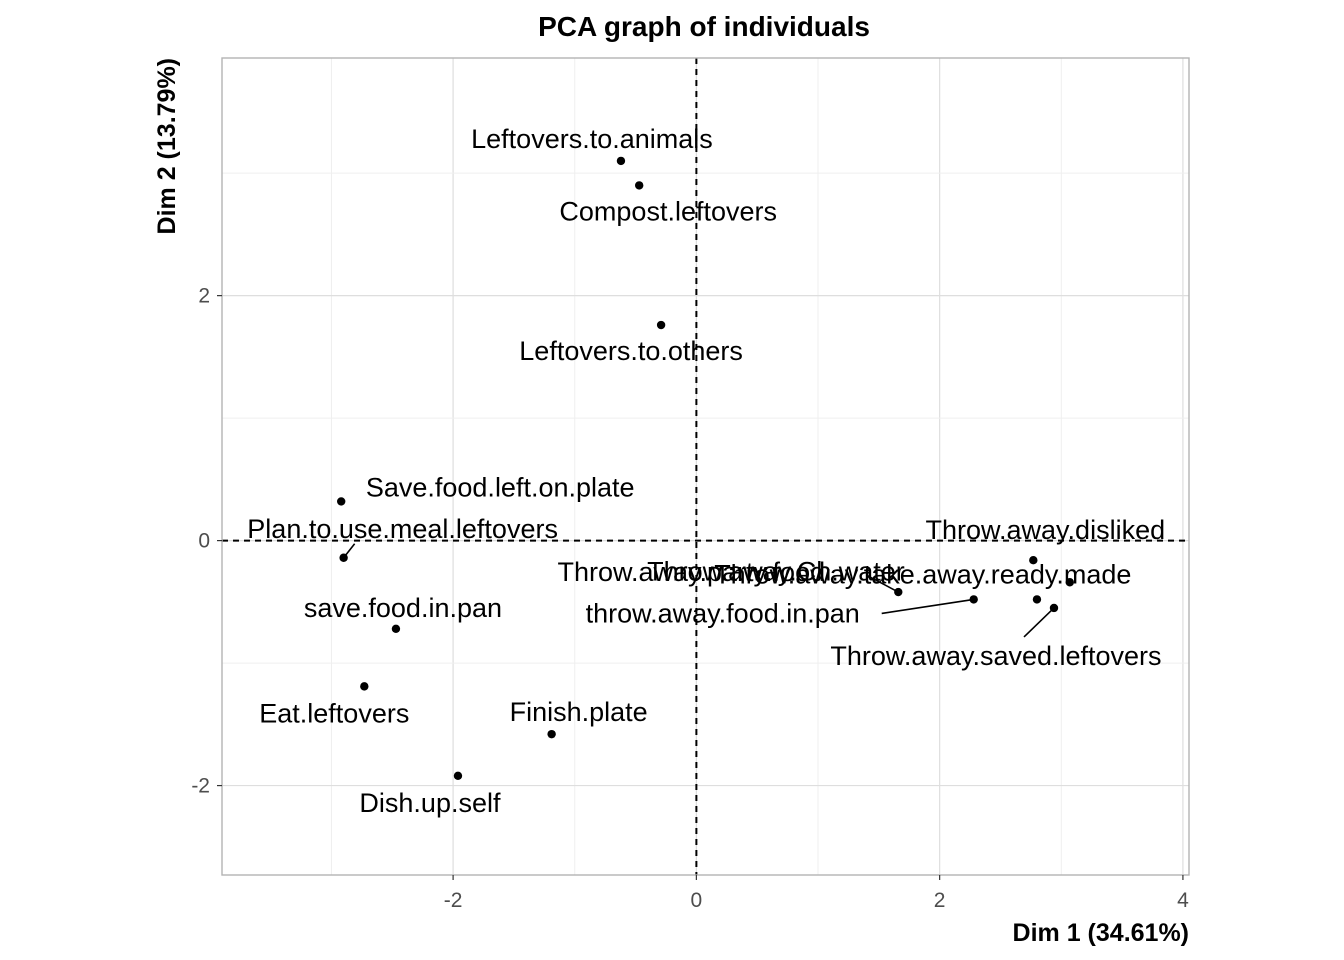  What do you see at coordinates (200, 786) in the screenshot?
I see `y-tick-label: -2` at bounding box center [200, 786].